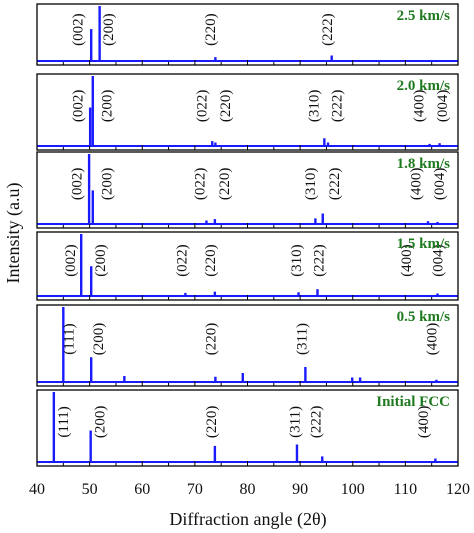 This screenshot has height=533, width=474. What do you see at coordinates (142, 489) in the screenshot?
I see `x-tick-label: 60` at bounding box center [142, 489].